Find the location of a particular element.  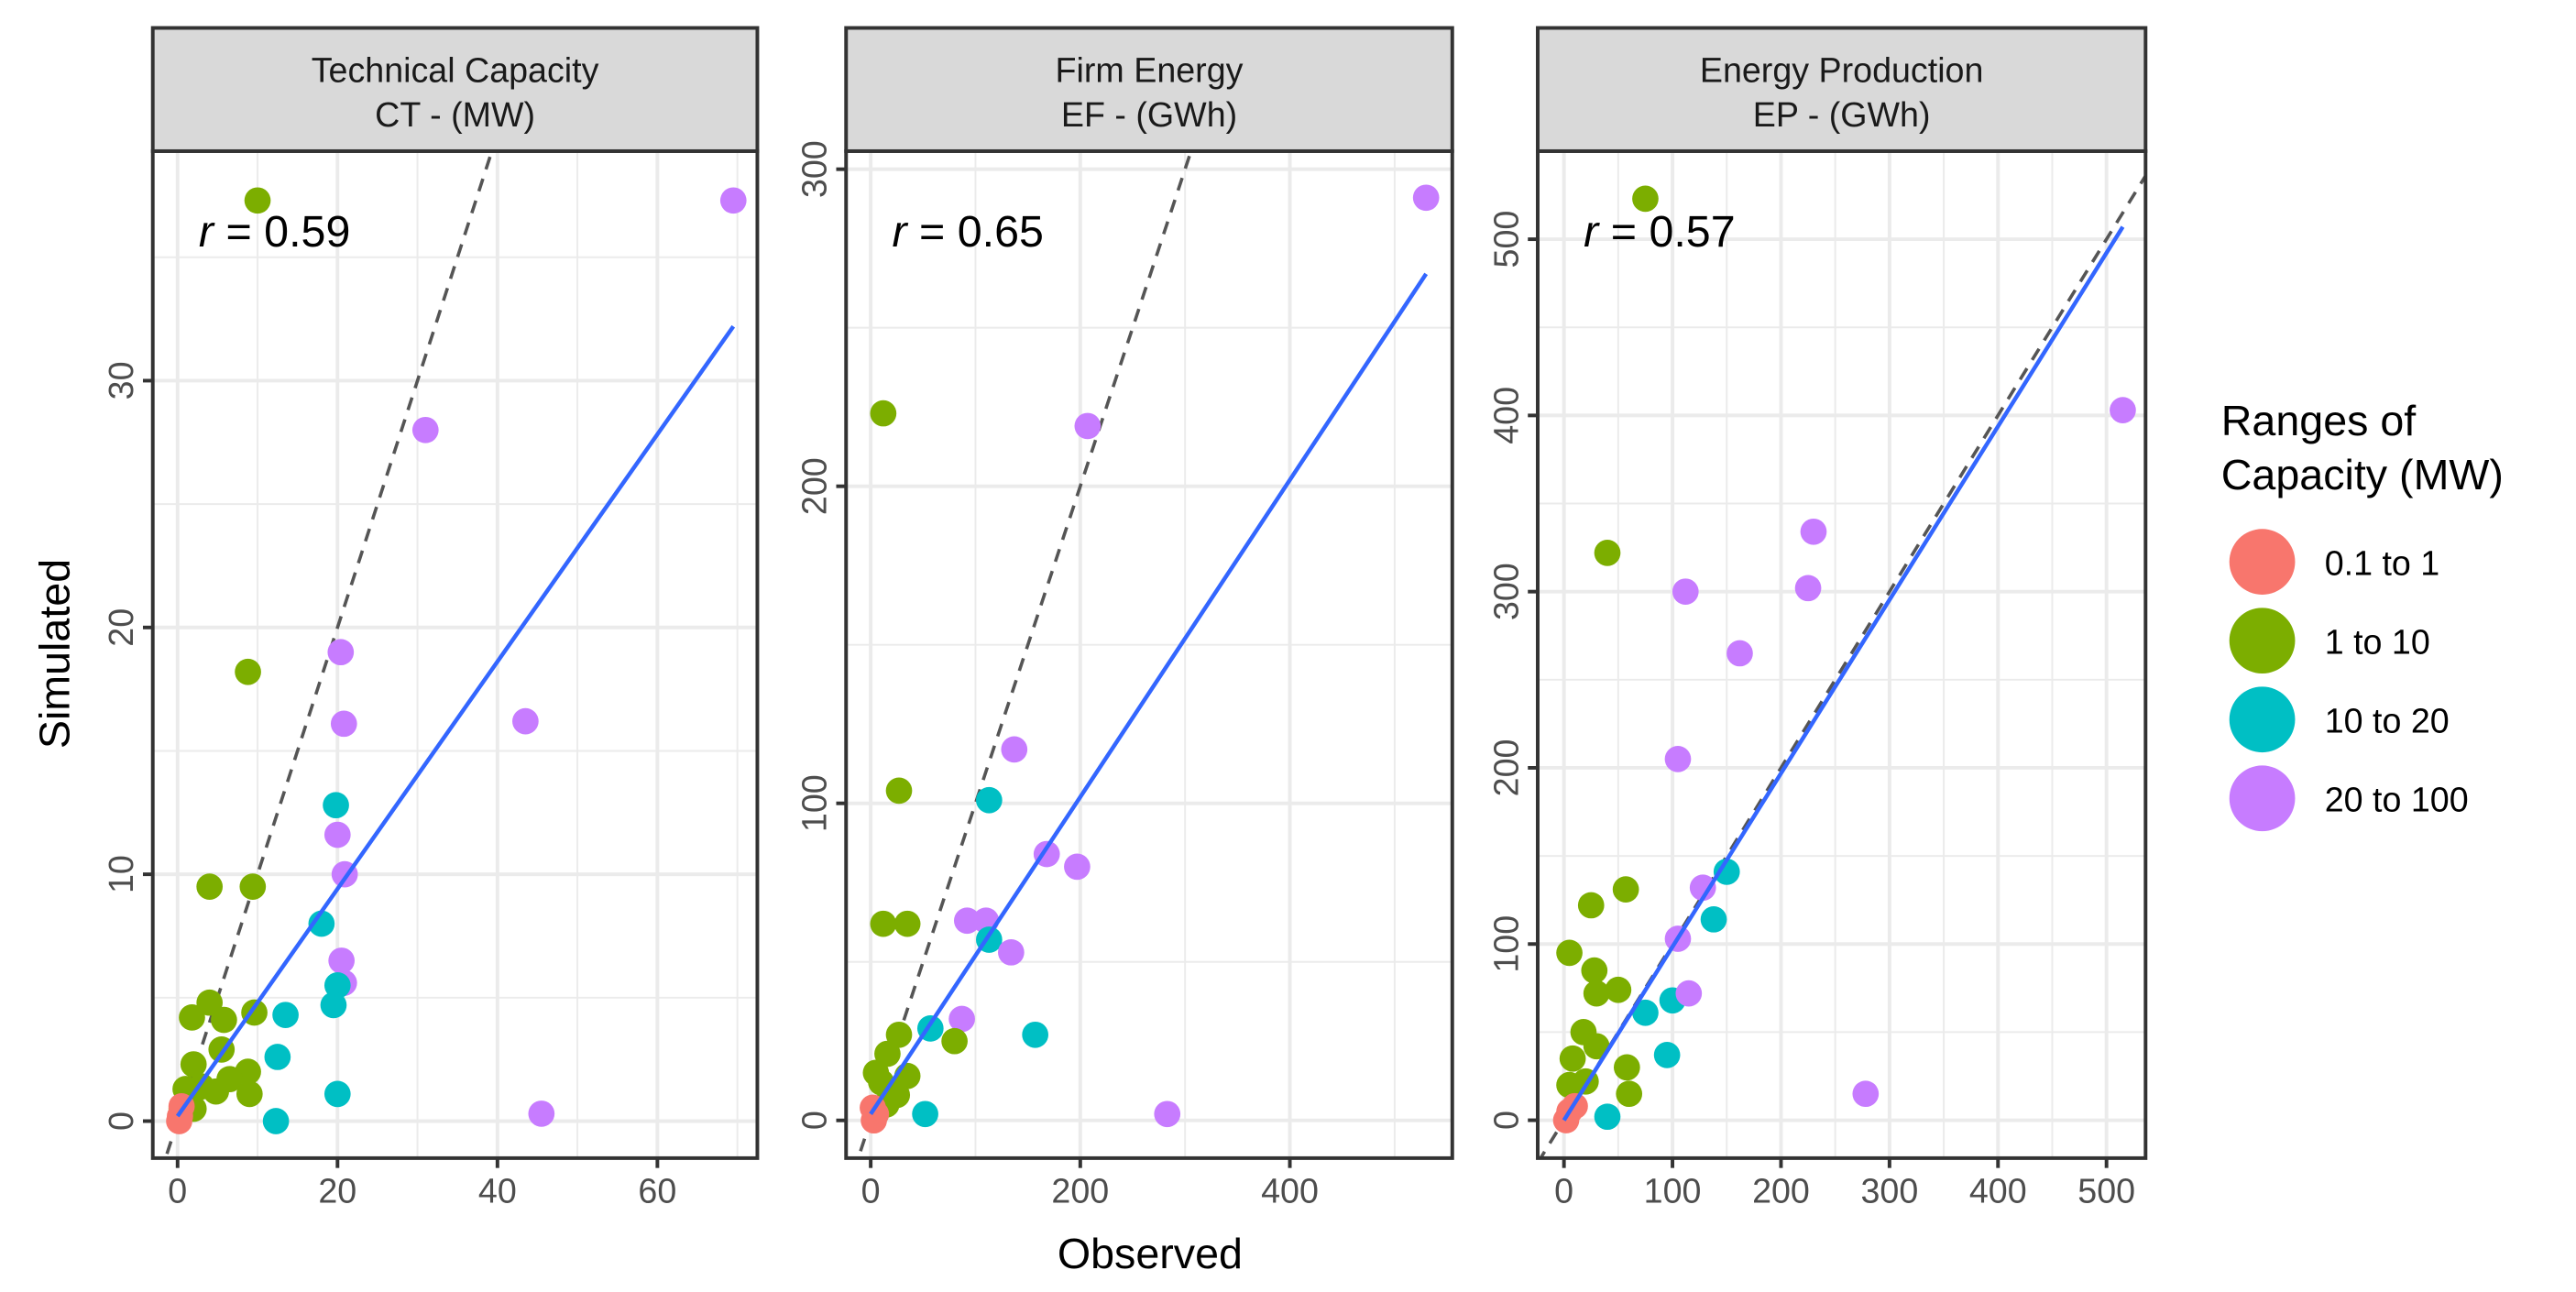

y-axis-title: Simulated is located at coordinates (54, 654).